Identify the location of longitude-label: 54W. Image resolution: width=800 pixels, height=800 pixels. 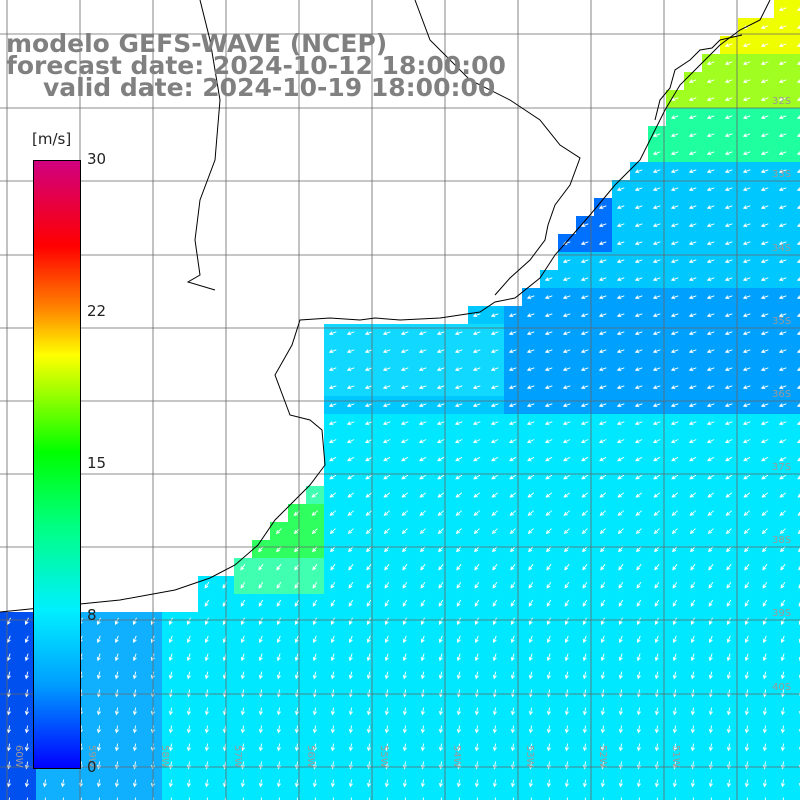
(456, 756).